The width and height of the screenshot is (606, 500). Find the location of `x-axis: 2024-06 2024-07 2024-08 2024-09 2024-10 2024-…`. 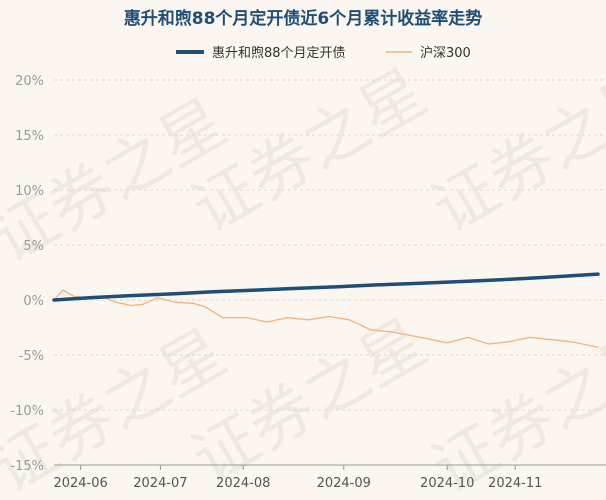

x-axis: 2024-06 2024-07 2024-08 2024-09 2024-10 2024-… is located at coordinates (329, 477).